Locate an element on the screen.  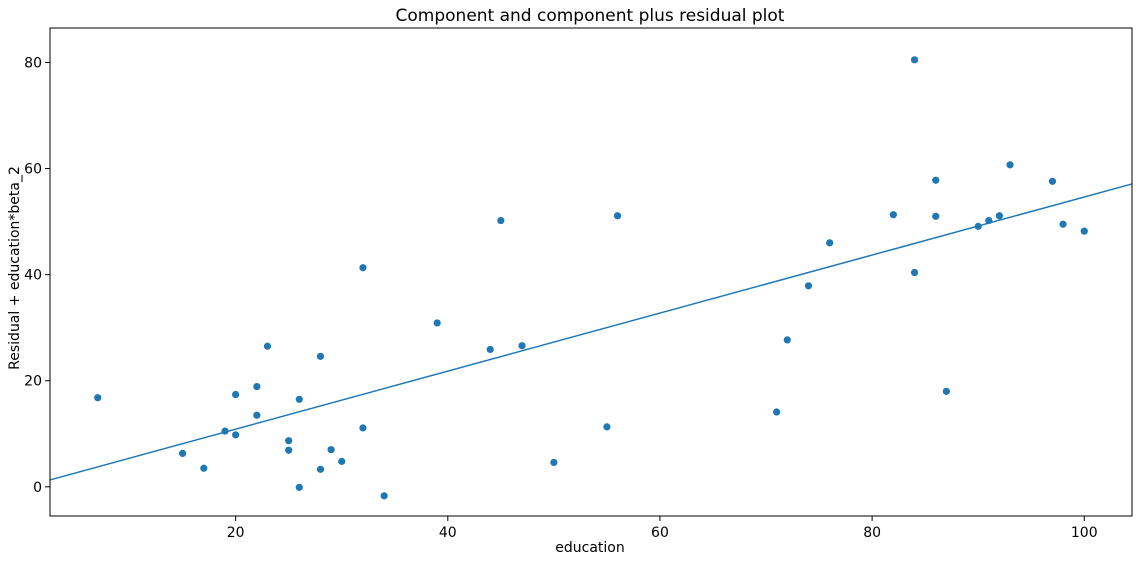
x-tick-label: 40 is located at coordinates (448, 533).